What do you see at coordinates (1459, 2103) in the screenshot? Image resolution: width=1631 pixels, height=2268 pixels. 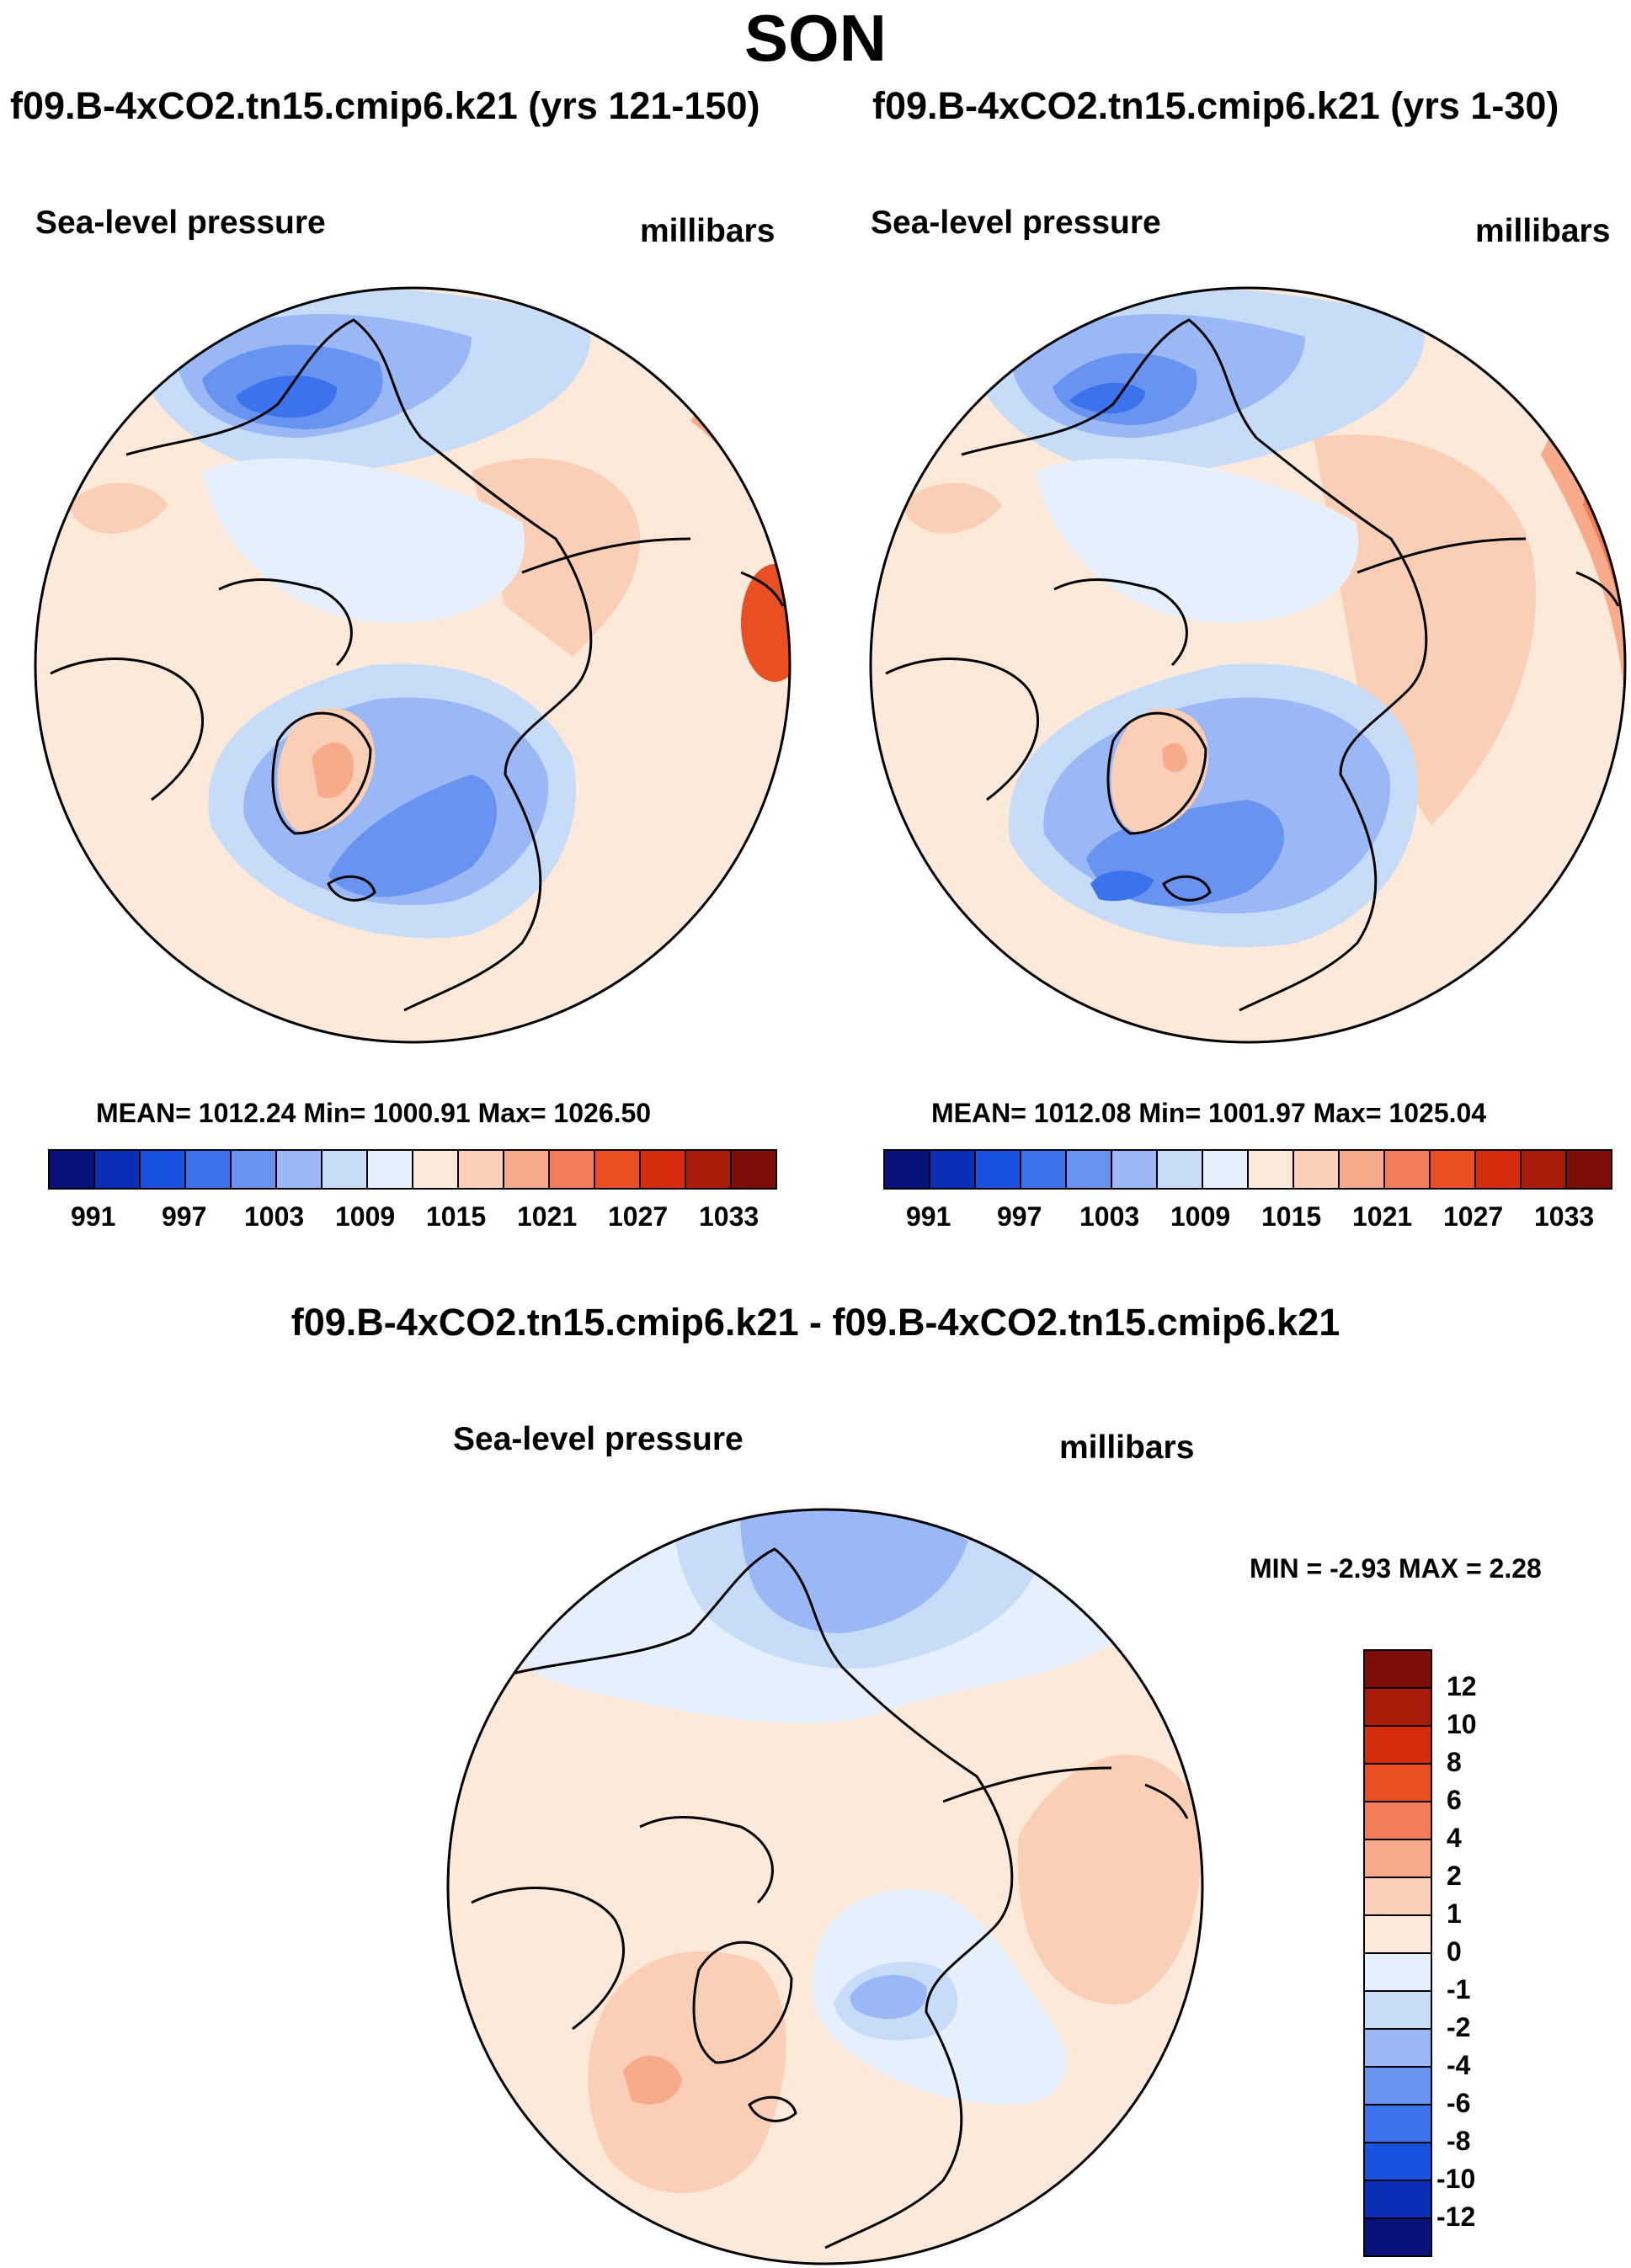 I see `diff-cb-label: -6` at bounding box center [1459, 2103].